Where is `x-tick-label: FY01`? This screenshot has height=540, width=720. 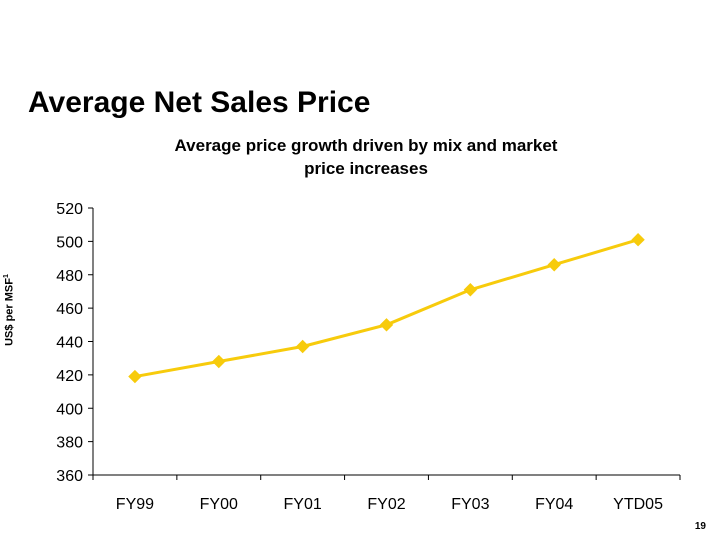 x-tick-label: FY01 is located at coordinates (303, 504).